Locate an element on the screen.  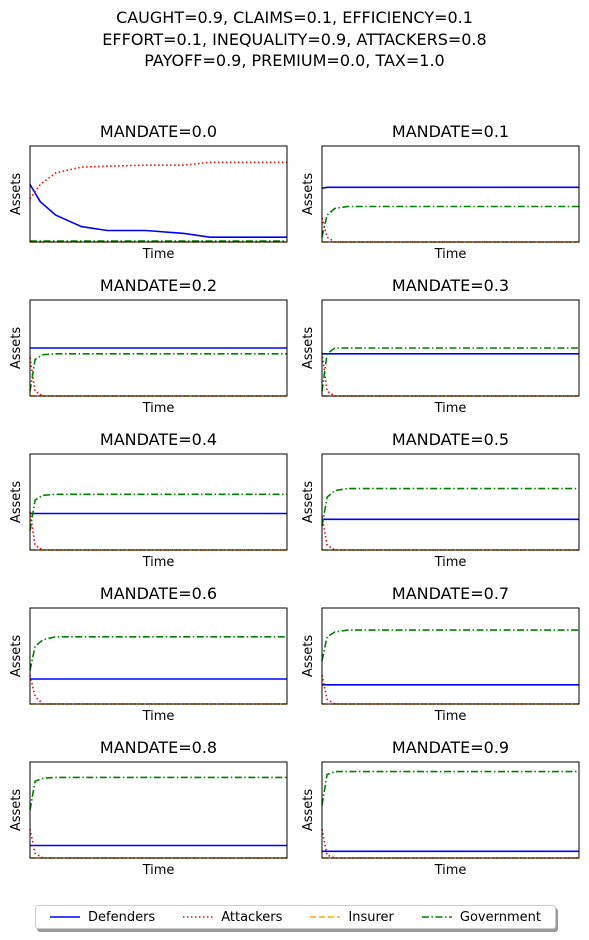
subplot-title: MANDATE=0.7 is located at coordinates (450, 593).